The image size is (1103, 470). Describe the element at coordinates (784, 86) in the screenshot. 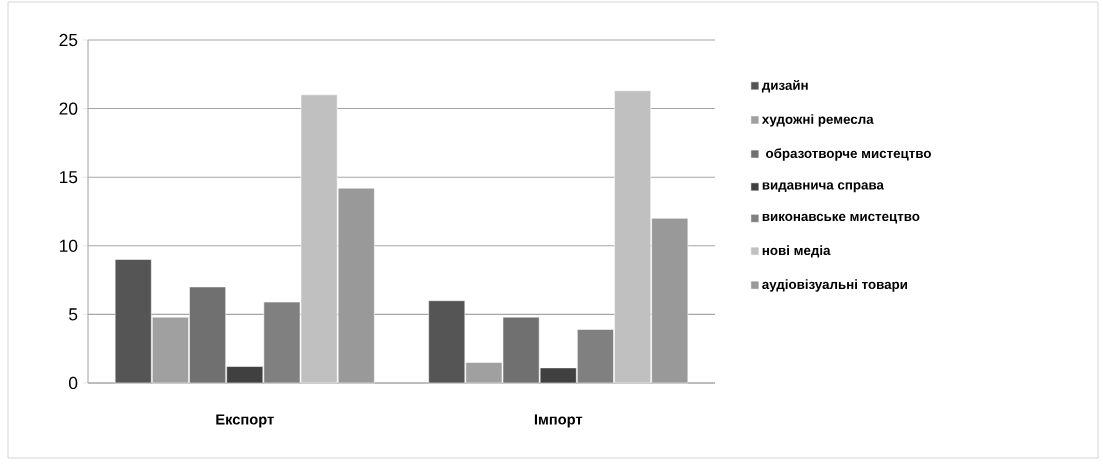

I see `legend-label: дизайн` at that location.